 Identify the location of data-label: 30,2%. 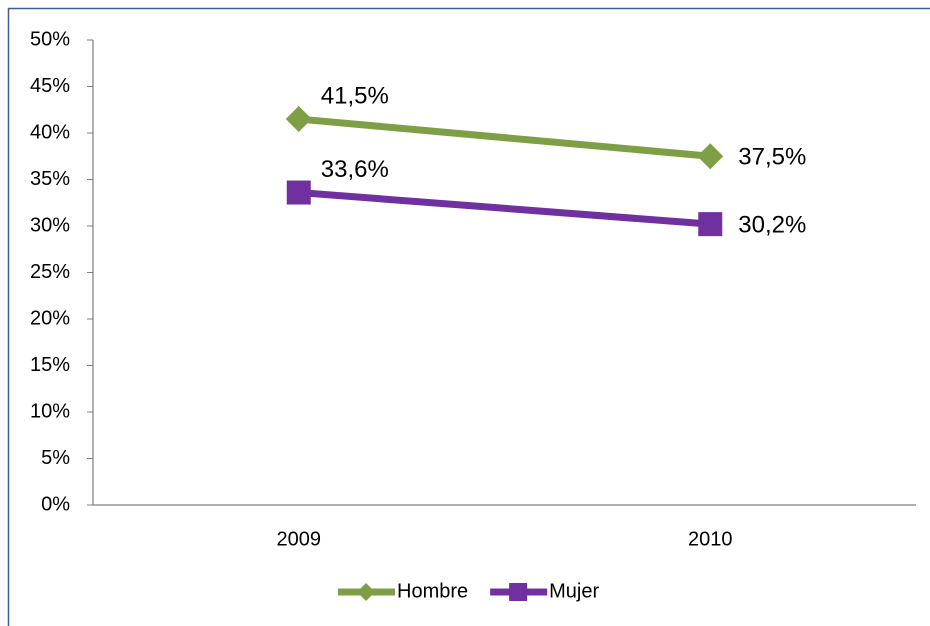
(772, 224).